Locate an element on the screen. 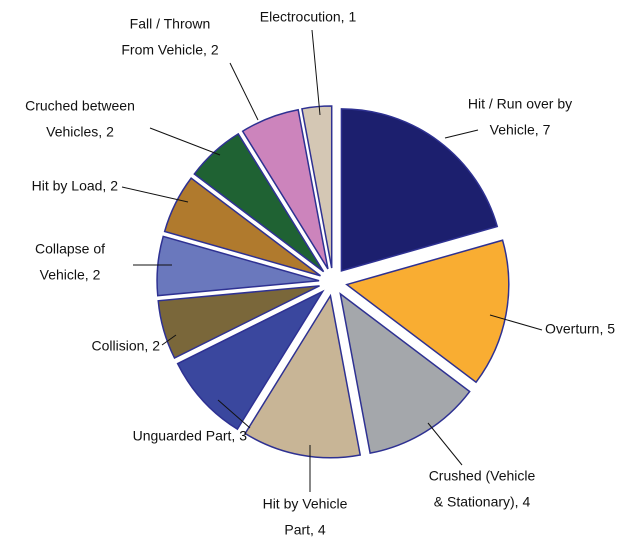  slice-label: From Vehicle, 2 is located at coordinates (169, 50).